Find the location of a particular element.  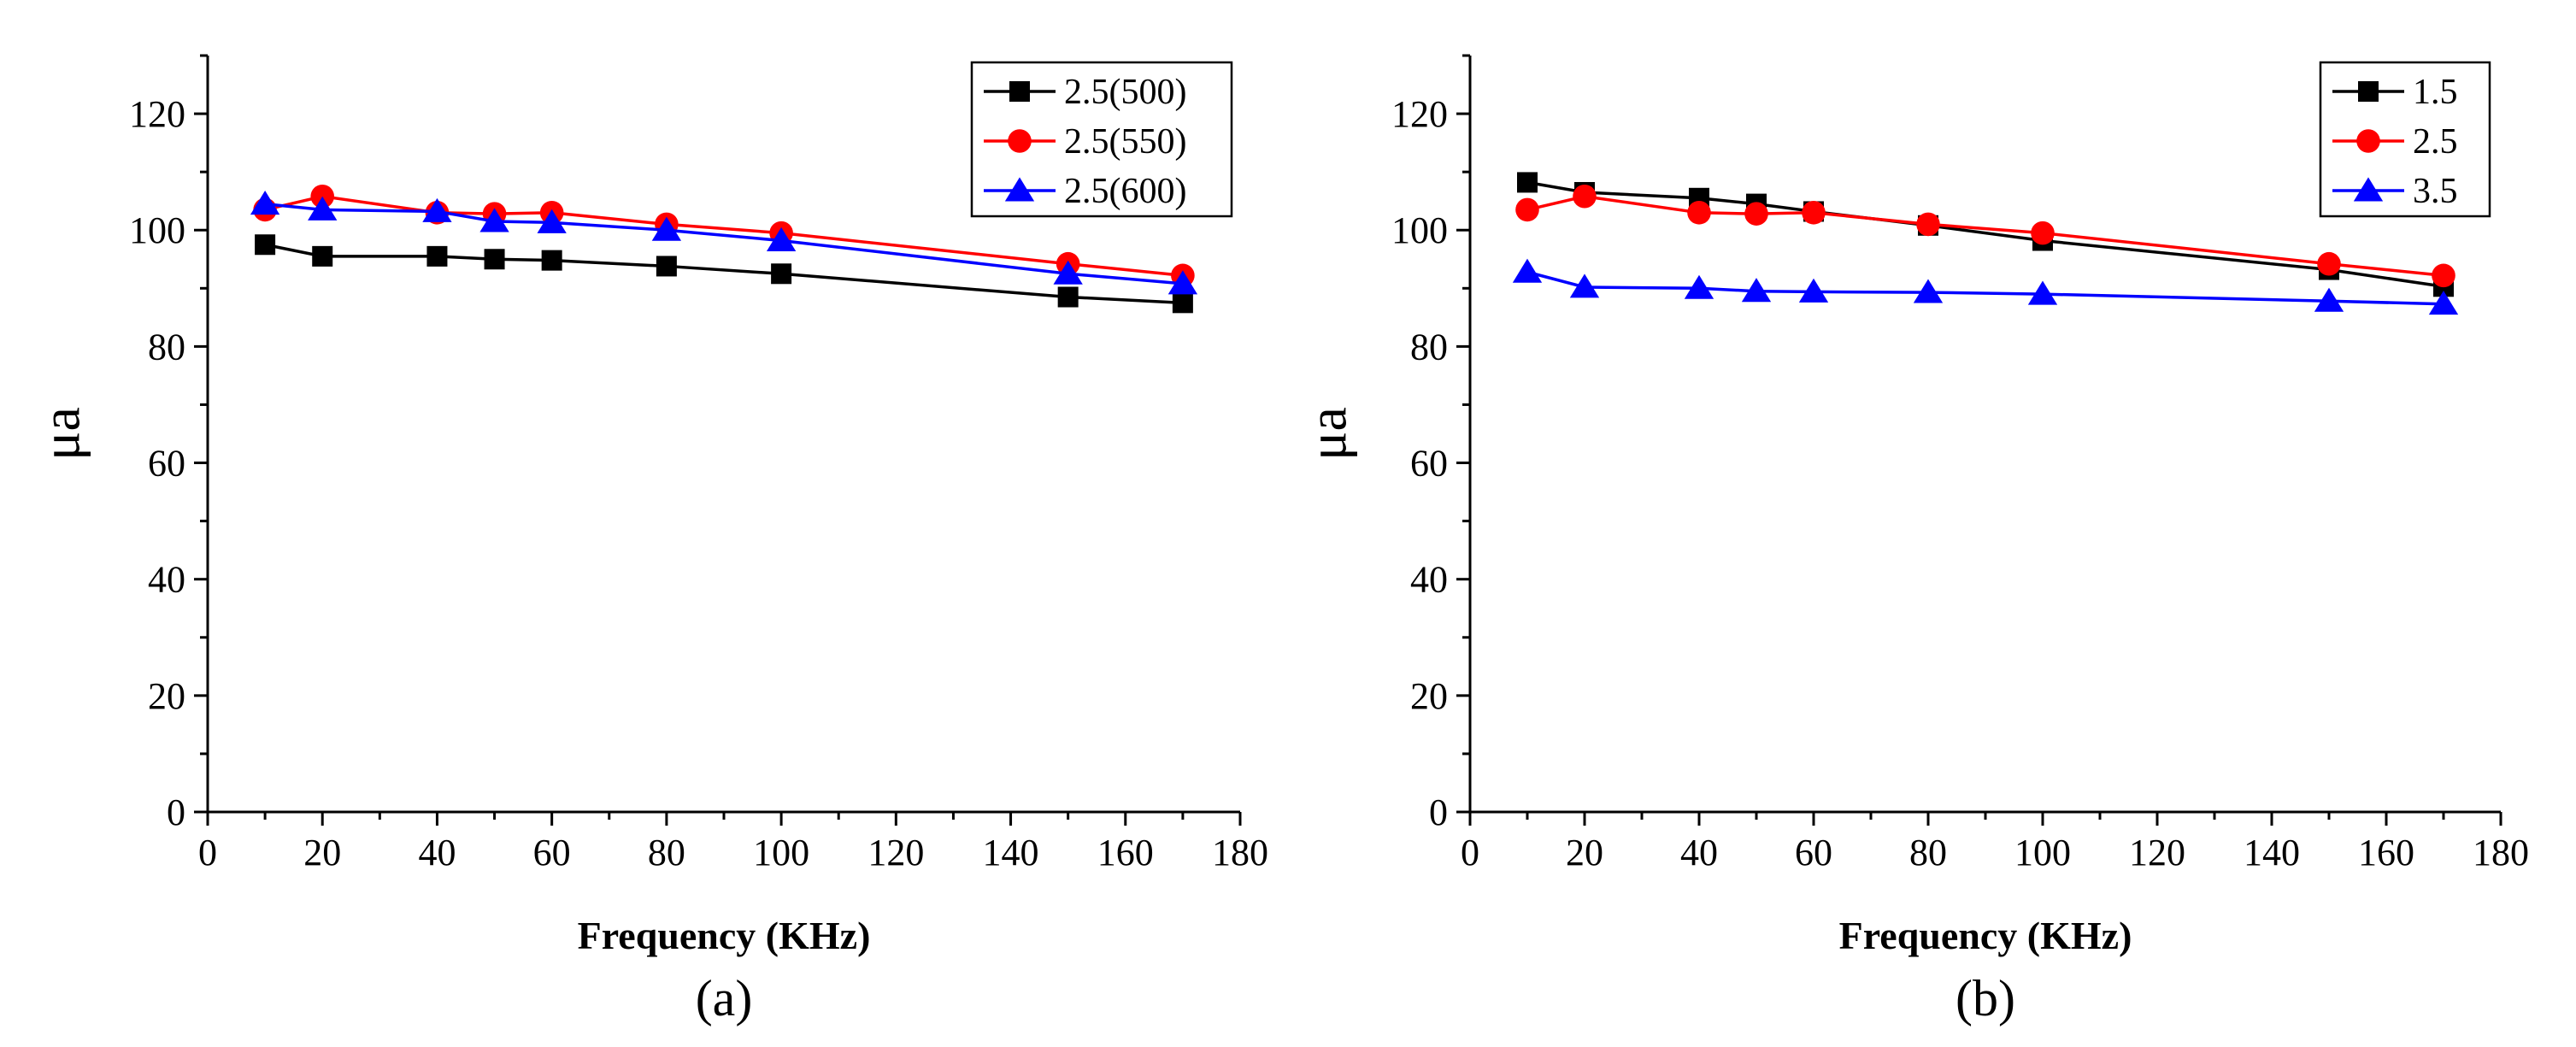

series-line-3.5 is located at coordinates (1985, 288).